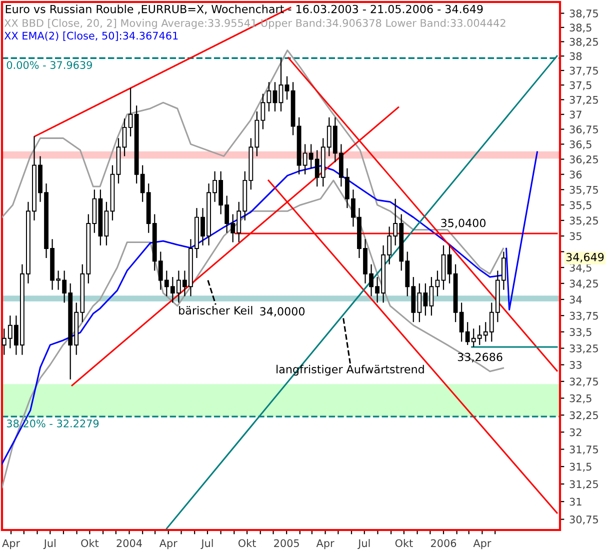  What do you see at coordinates (576, 364) in the screenshot?
I see `y-tick-label: 33` at bounding box center [576, 364].